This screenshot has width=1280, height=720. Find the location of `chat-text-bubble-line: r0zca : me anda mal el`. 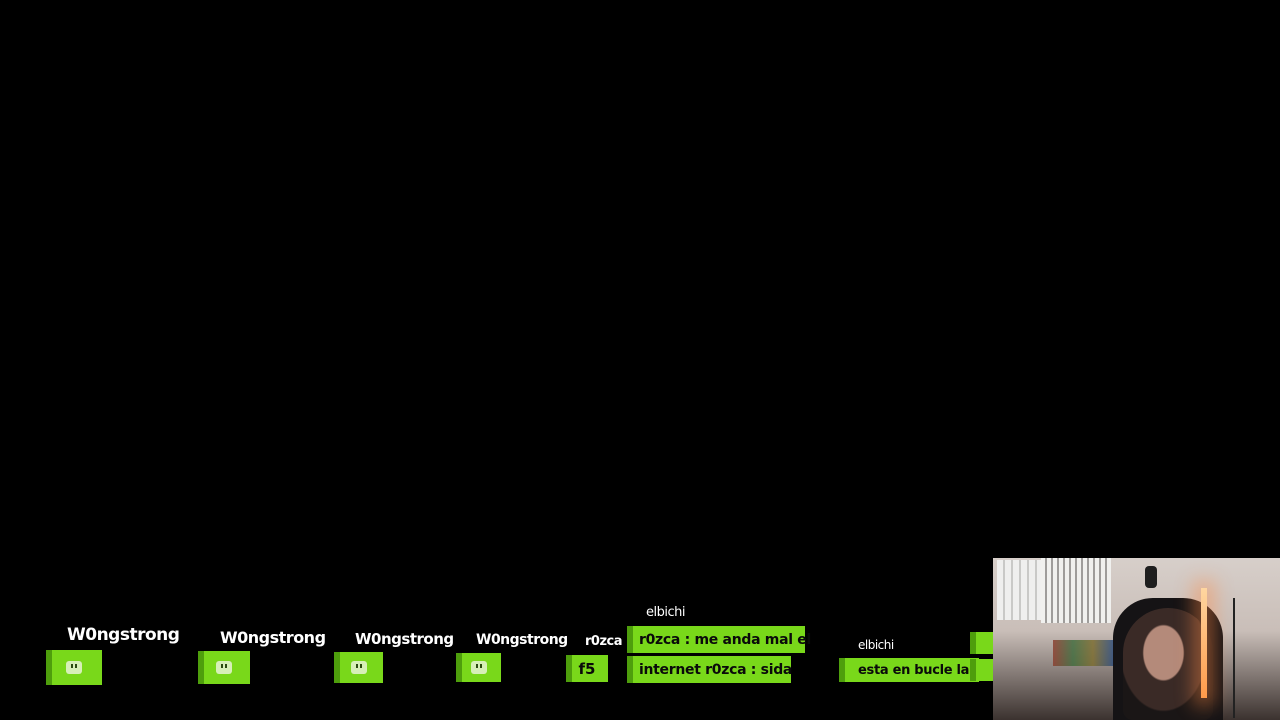

chat-text-bubble-line: r0zca : me anda mal el is located at coordinates (719, 639).